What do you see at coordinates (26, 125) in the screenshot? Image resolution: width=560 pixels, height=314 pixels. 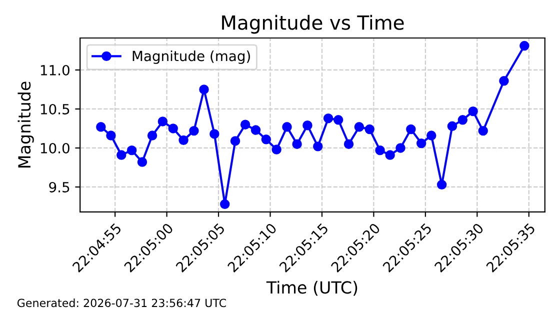 I see `y-axis-title: Magnitude` at bounding box center [26, 125].